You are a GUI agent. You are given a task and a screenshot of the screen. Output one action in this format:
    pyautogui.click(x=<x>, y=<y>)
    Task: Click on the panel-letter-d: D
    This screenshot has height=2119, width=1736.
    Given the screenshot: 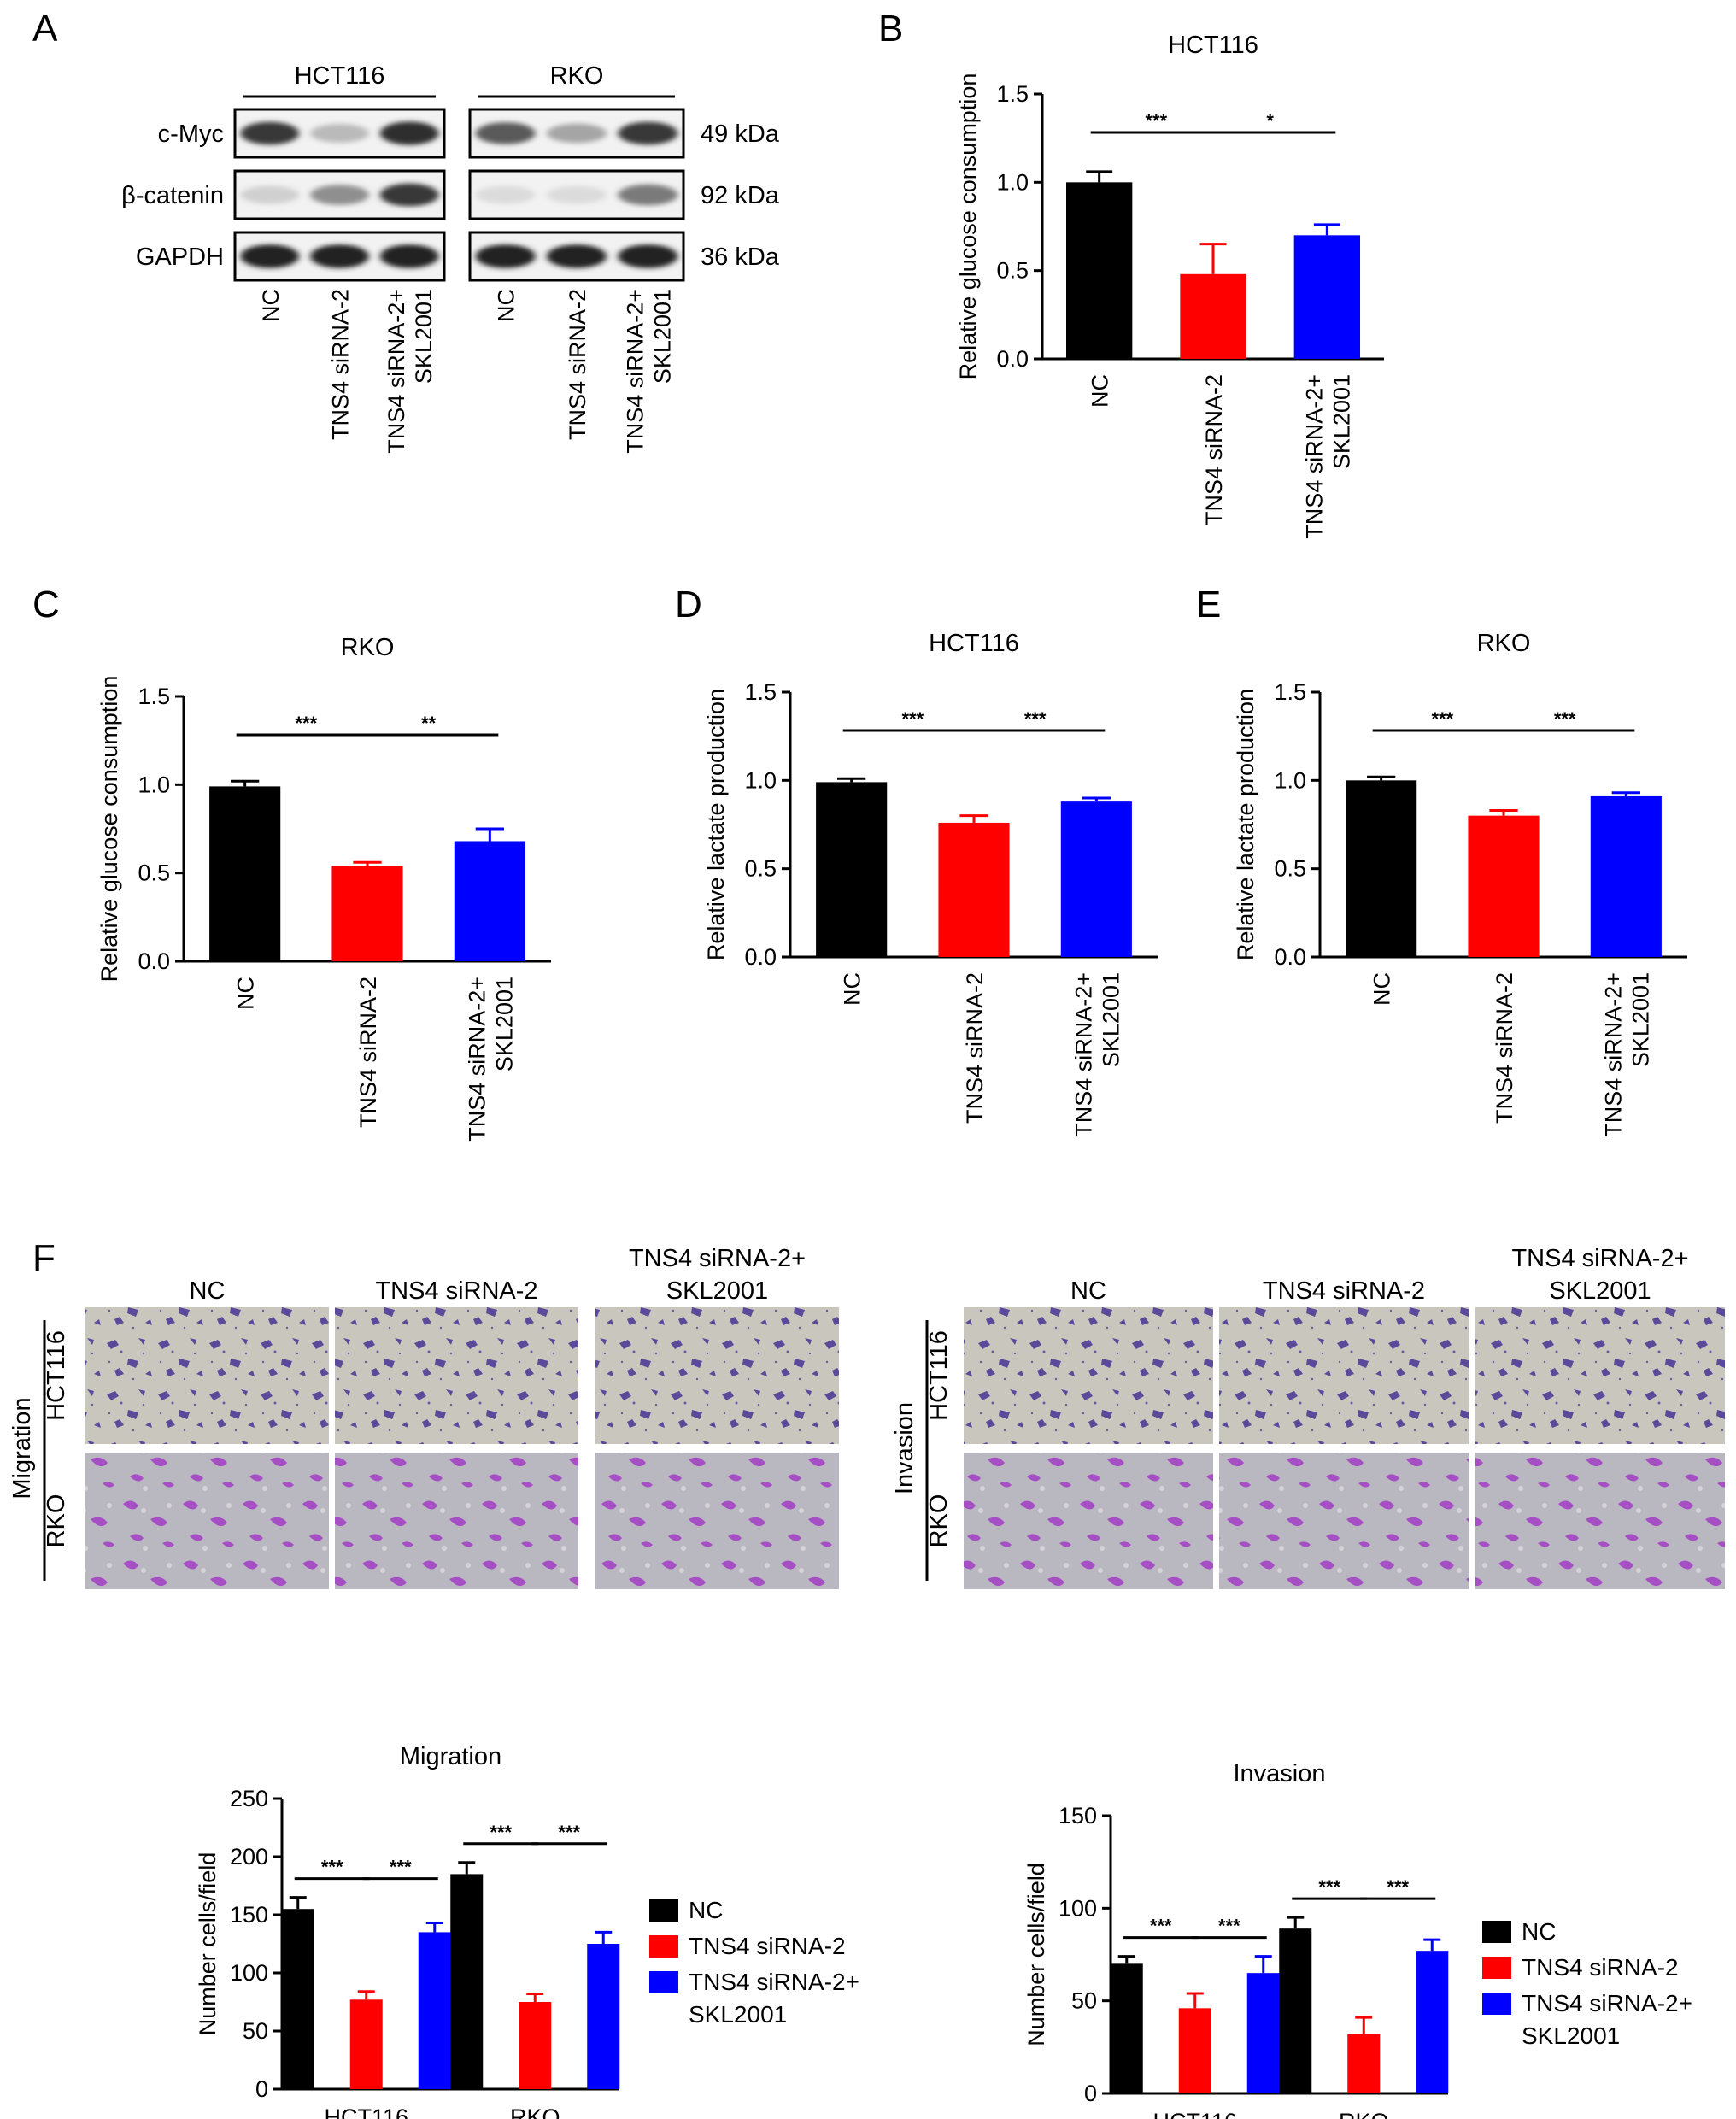 What is the action you would take?
    pyautogui.click(x=688, y=604)
    